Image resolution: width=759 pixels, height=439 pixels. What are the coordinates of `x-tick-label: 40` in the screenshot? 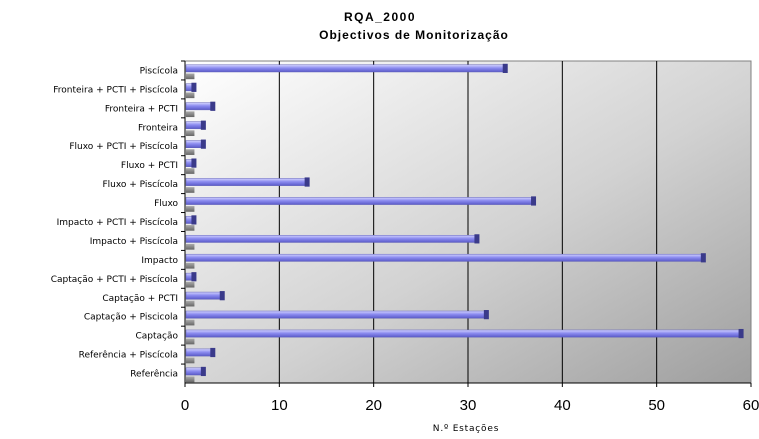 It's located at (562, 405).